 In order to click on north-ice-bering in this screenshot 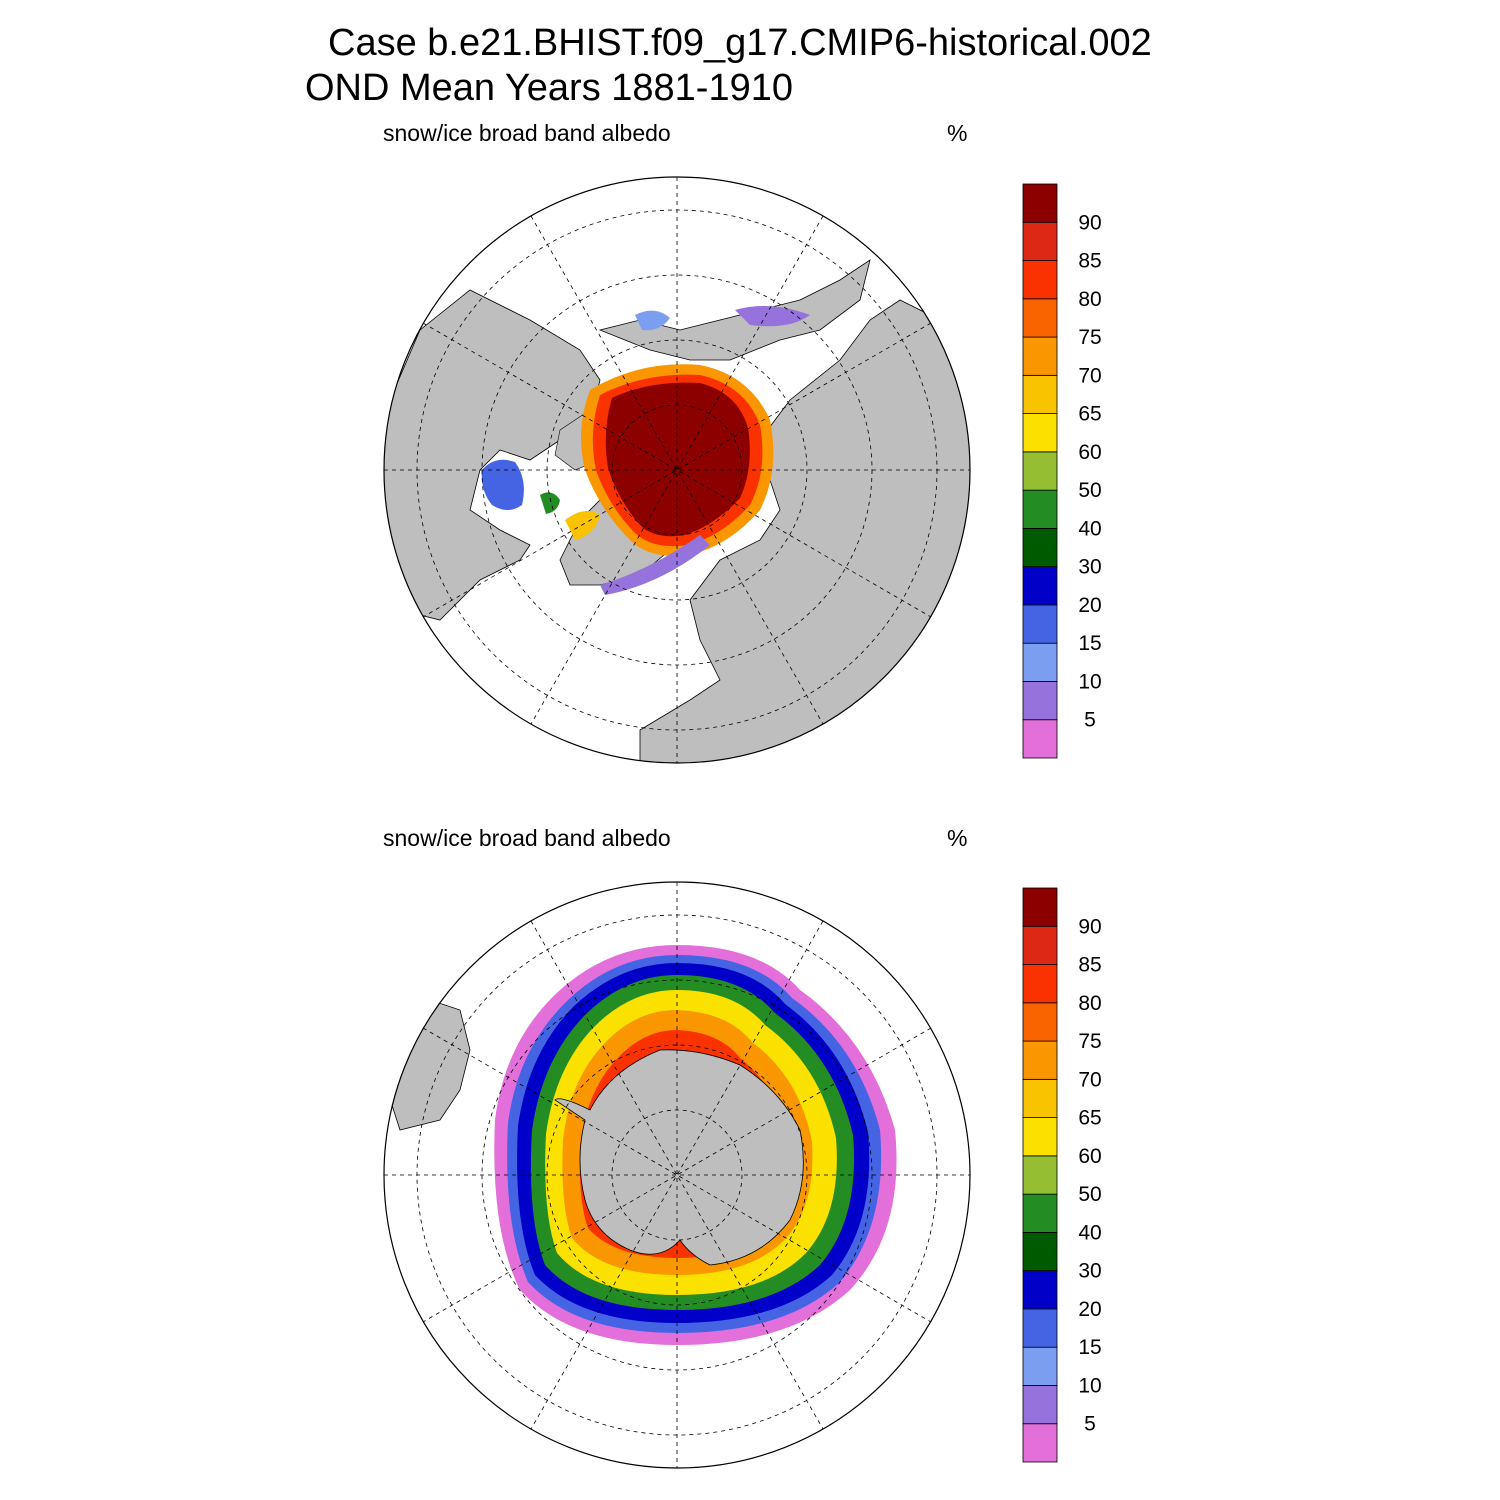, I will do `click(652, 320)`.